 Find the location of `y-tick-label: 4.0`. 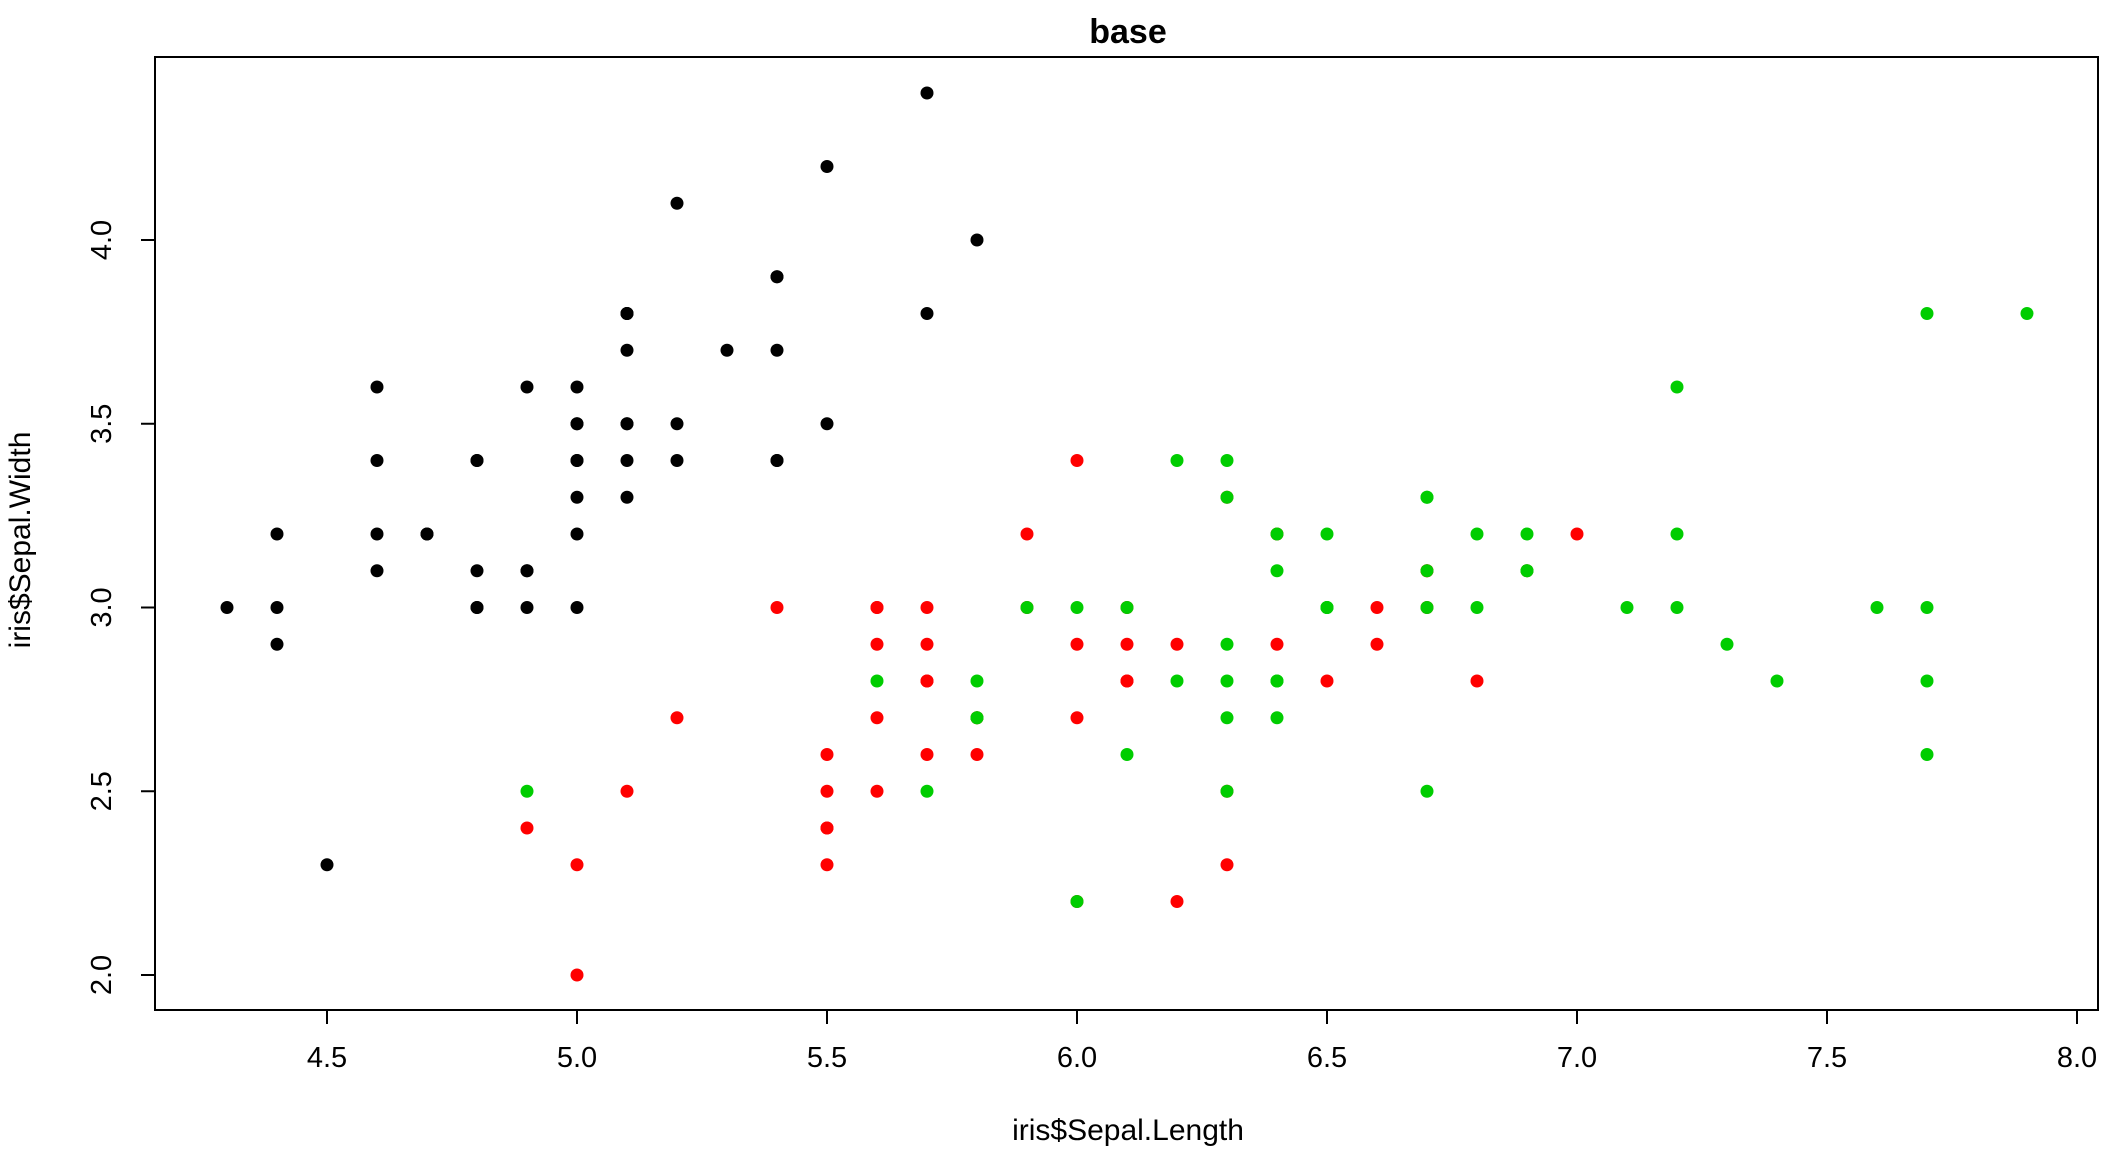

y-tick-label: 4.0 is located at coordinates (102, 240).